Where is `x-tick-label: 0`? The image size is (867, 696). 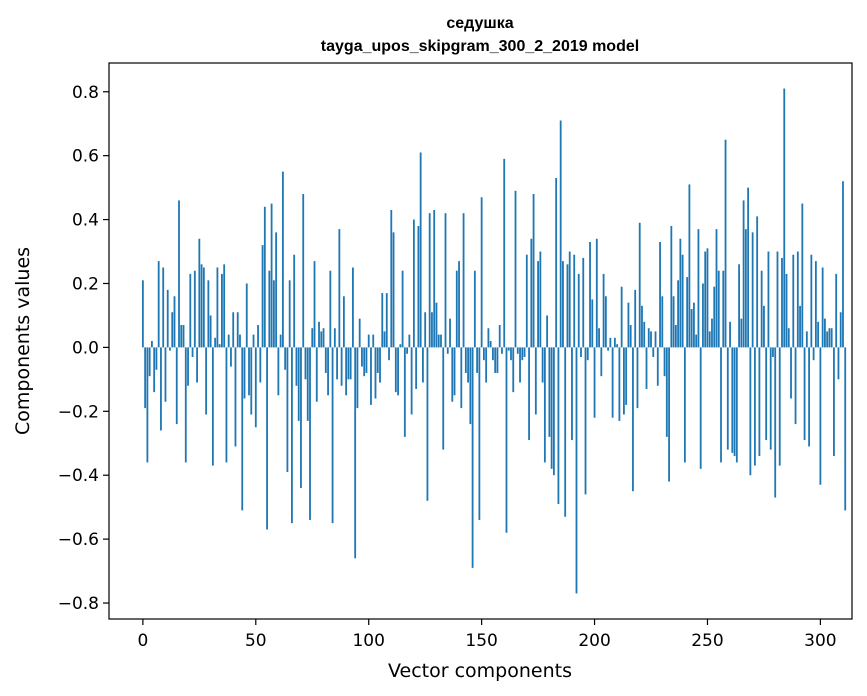 x-tick-label: 0 is located at coordinates (142, 641).